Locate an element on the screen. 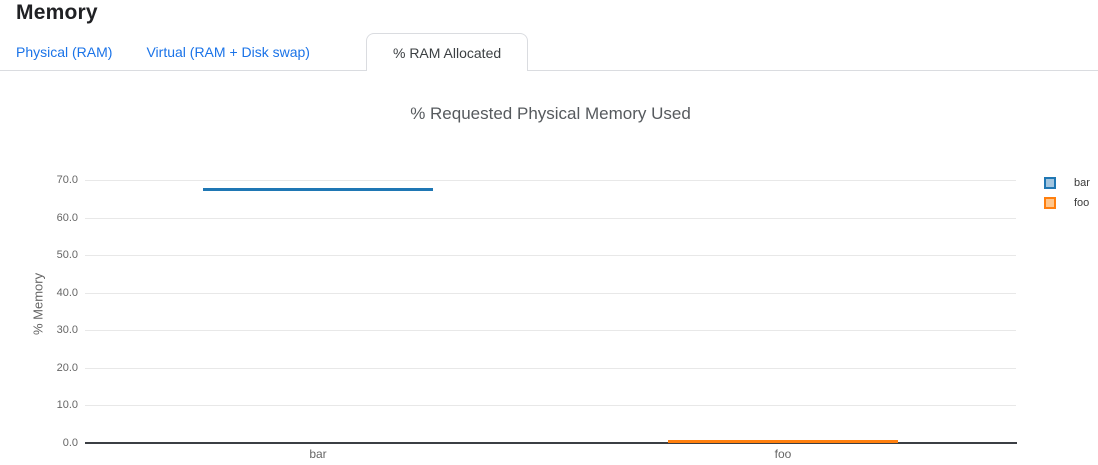  tab-physical-ram: Physical (RAM) is located at coordinates (64, 51).